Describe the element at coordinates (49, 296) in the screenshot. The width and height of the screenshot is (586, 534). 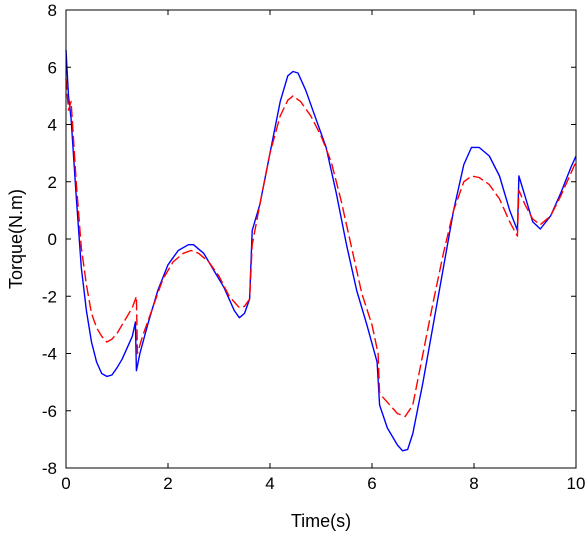
I see `y-tick-label: -2` at that location.